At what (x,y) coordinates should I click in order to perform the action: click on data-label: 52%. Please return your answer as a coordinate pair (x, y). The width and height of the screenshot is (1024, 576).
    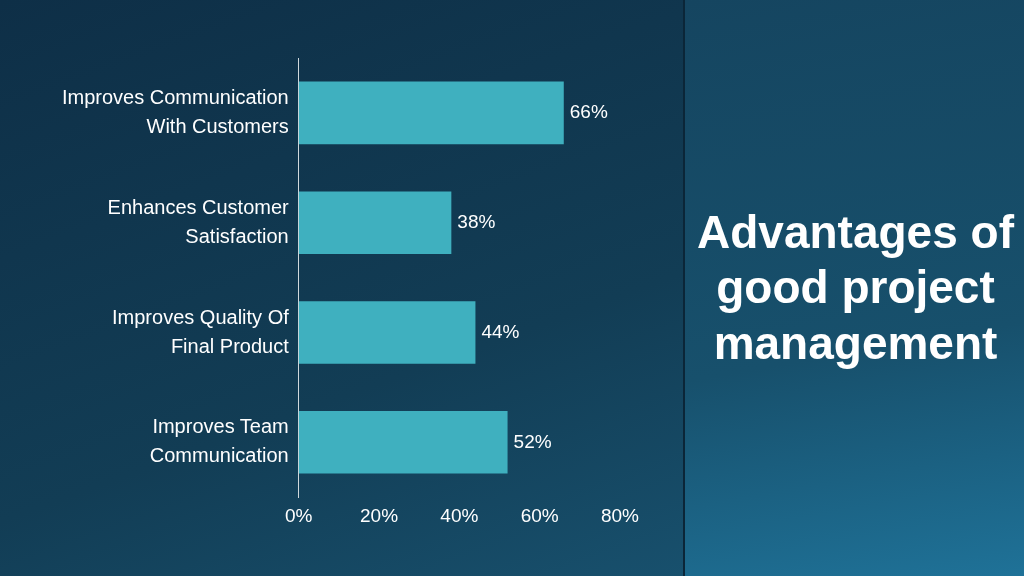
    Looking at the image, I should click on (532, 441).